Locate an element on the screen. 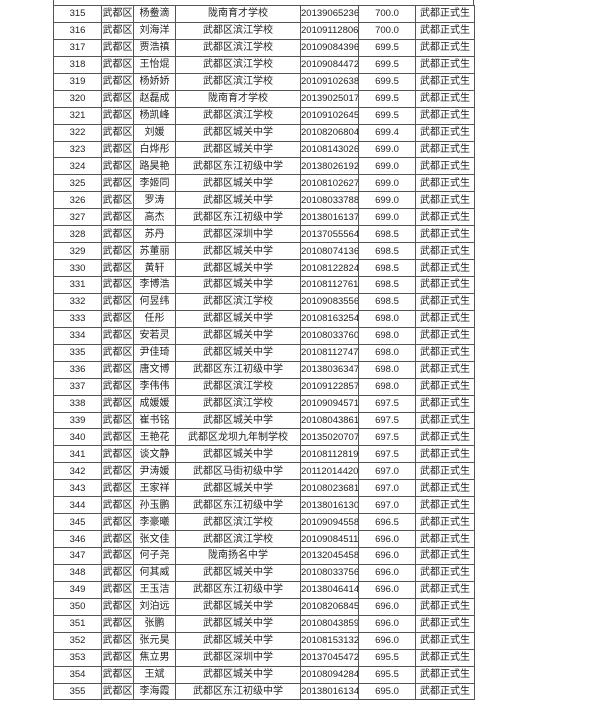 This screenshot has height=703, width=600. table-row: 333 武都区 任彤 武都区城关中学 20108163254 698.0 武都正式生 is located at coordinates (264, 318).